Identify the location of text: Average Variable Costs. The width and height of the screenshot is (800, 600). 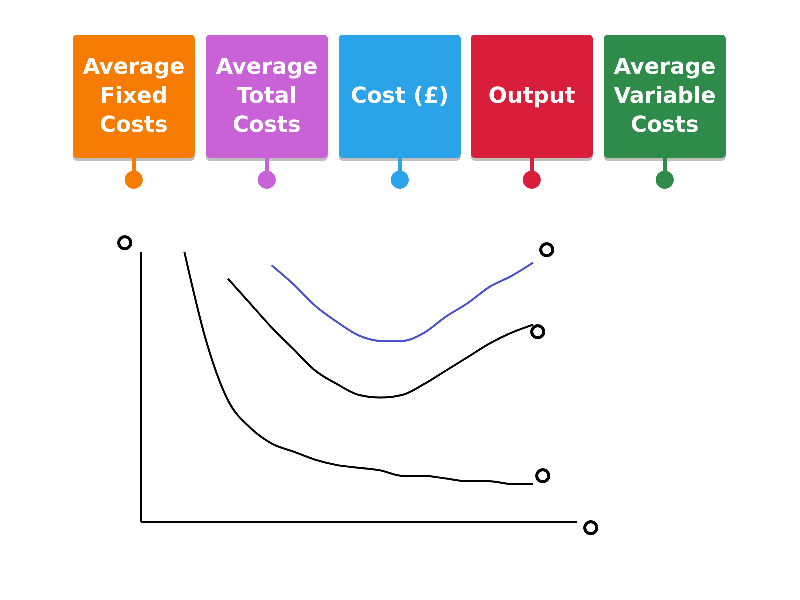
(665, 96).